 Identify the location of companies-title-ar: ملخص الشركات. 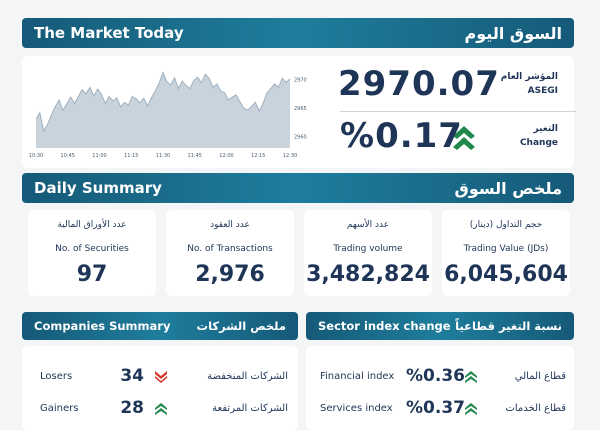
(241, 326).